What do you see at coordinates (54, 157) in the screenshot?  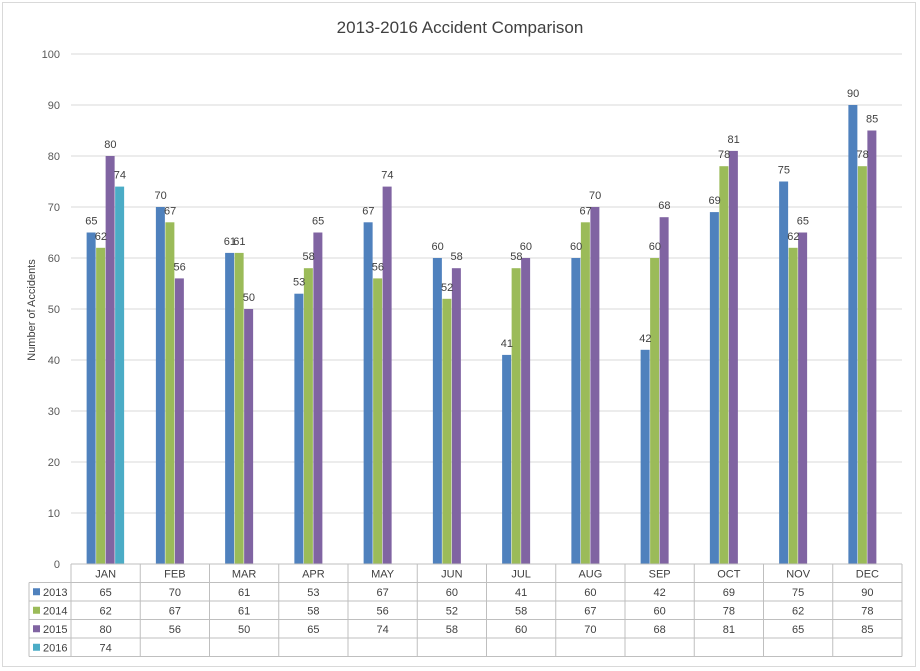 I see `y-tick-label: 80` at bounding box center [54, 157].